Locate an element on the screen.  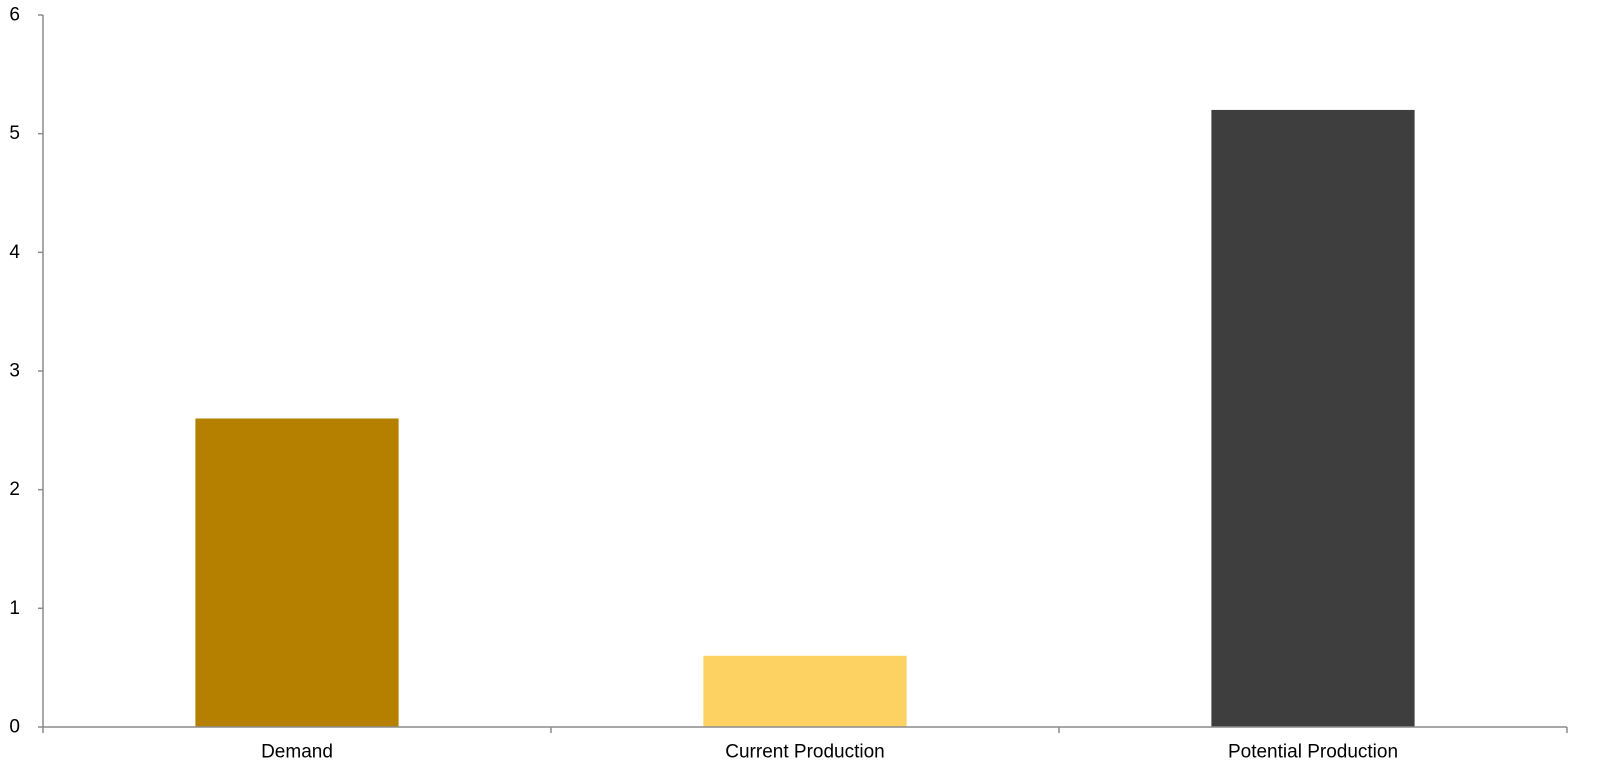
y-tick-label: 6 is located at coordinates (14, 15).